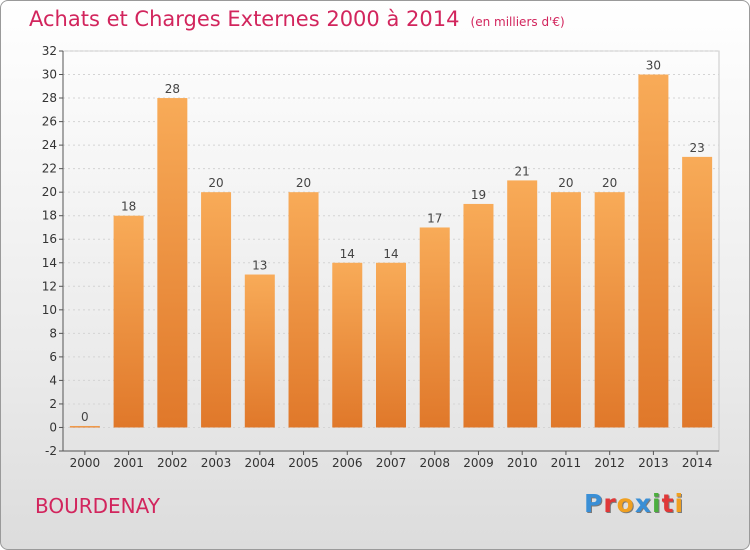 The width and height of the screenshot is (750, 550). What do you see at coordinates (478, 195) in the screenshot?
I see `data-label: 19` at bounding box center [478, 195].